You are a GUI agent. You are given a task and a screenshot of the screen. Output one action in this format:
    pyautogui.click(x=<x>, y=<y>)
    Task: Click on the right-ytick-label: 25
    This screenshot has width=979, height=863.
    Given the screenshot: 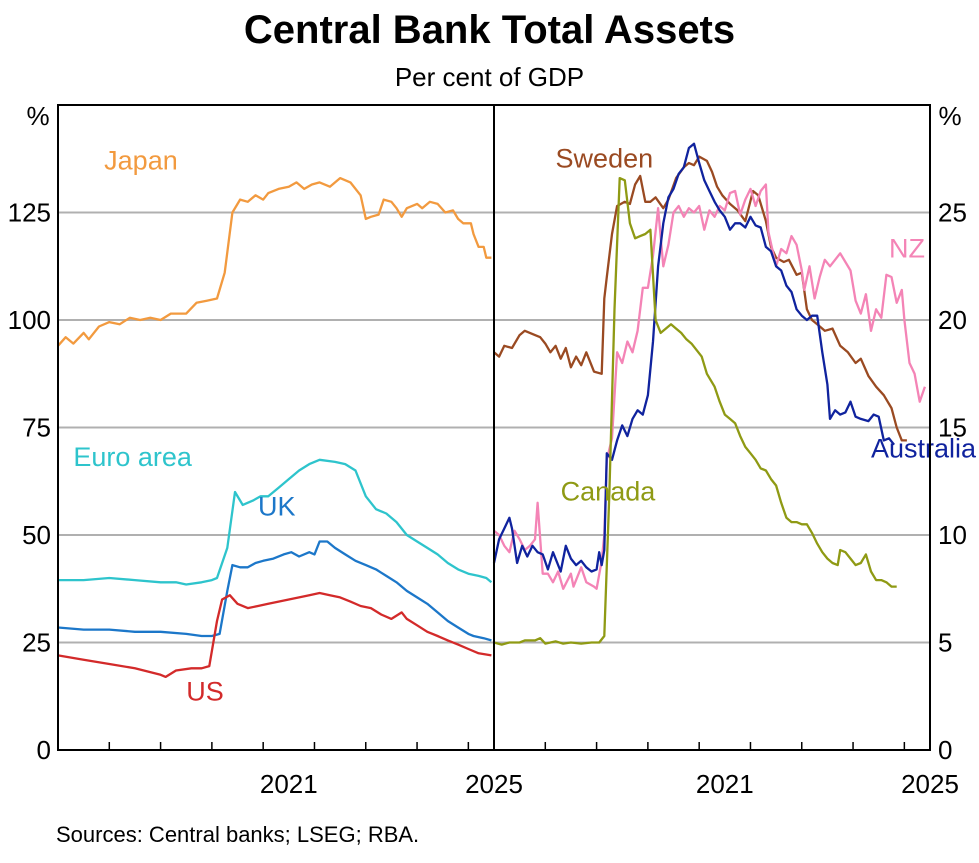 What is the action you would take?
    pyautogui.click(x=952, y=213)
    